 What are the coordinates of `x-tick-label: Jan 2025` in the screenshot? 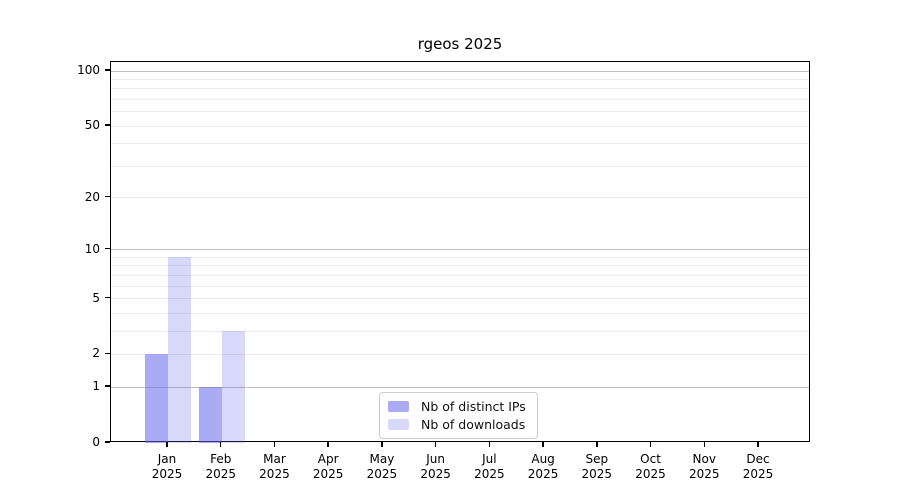 It's located at (167, 466).